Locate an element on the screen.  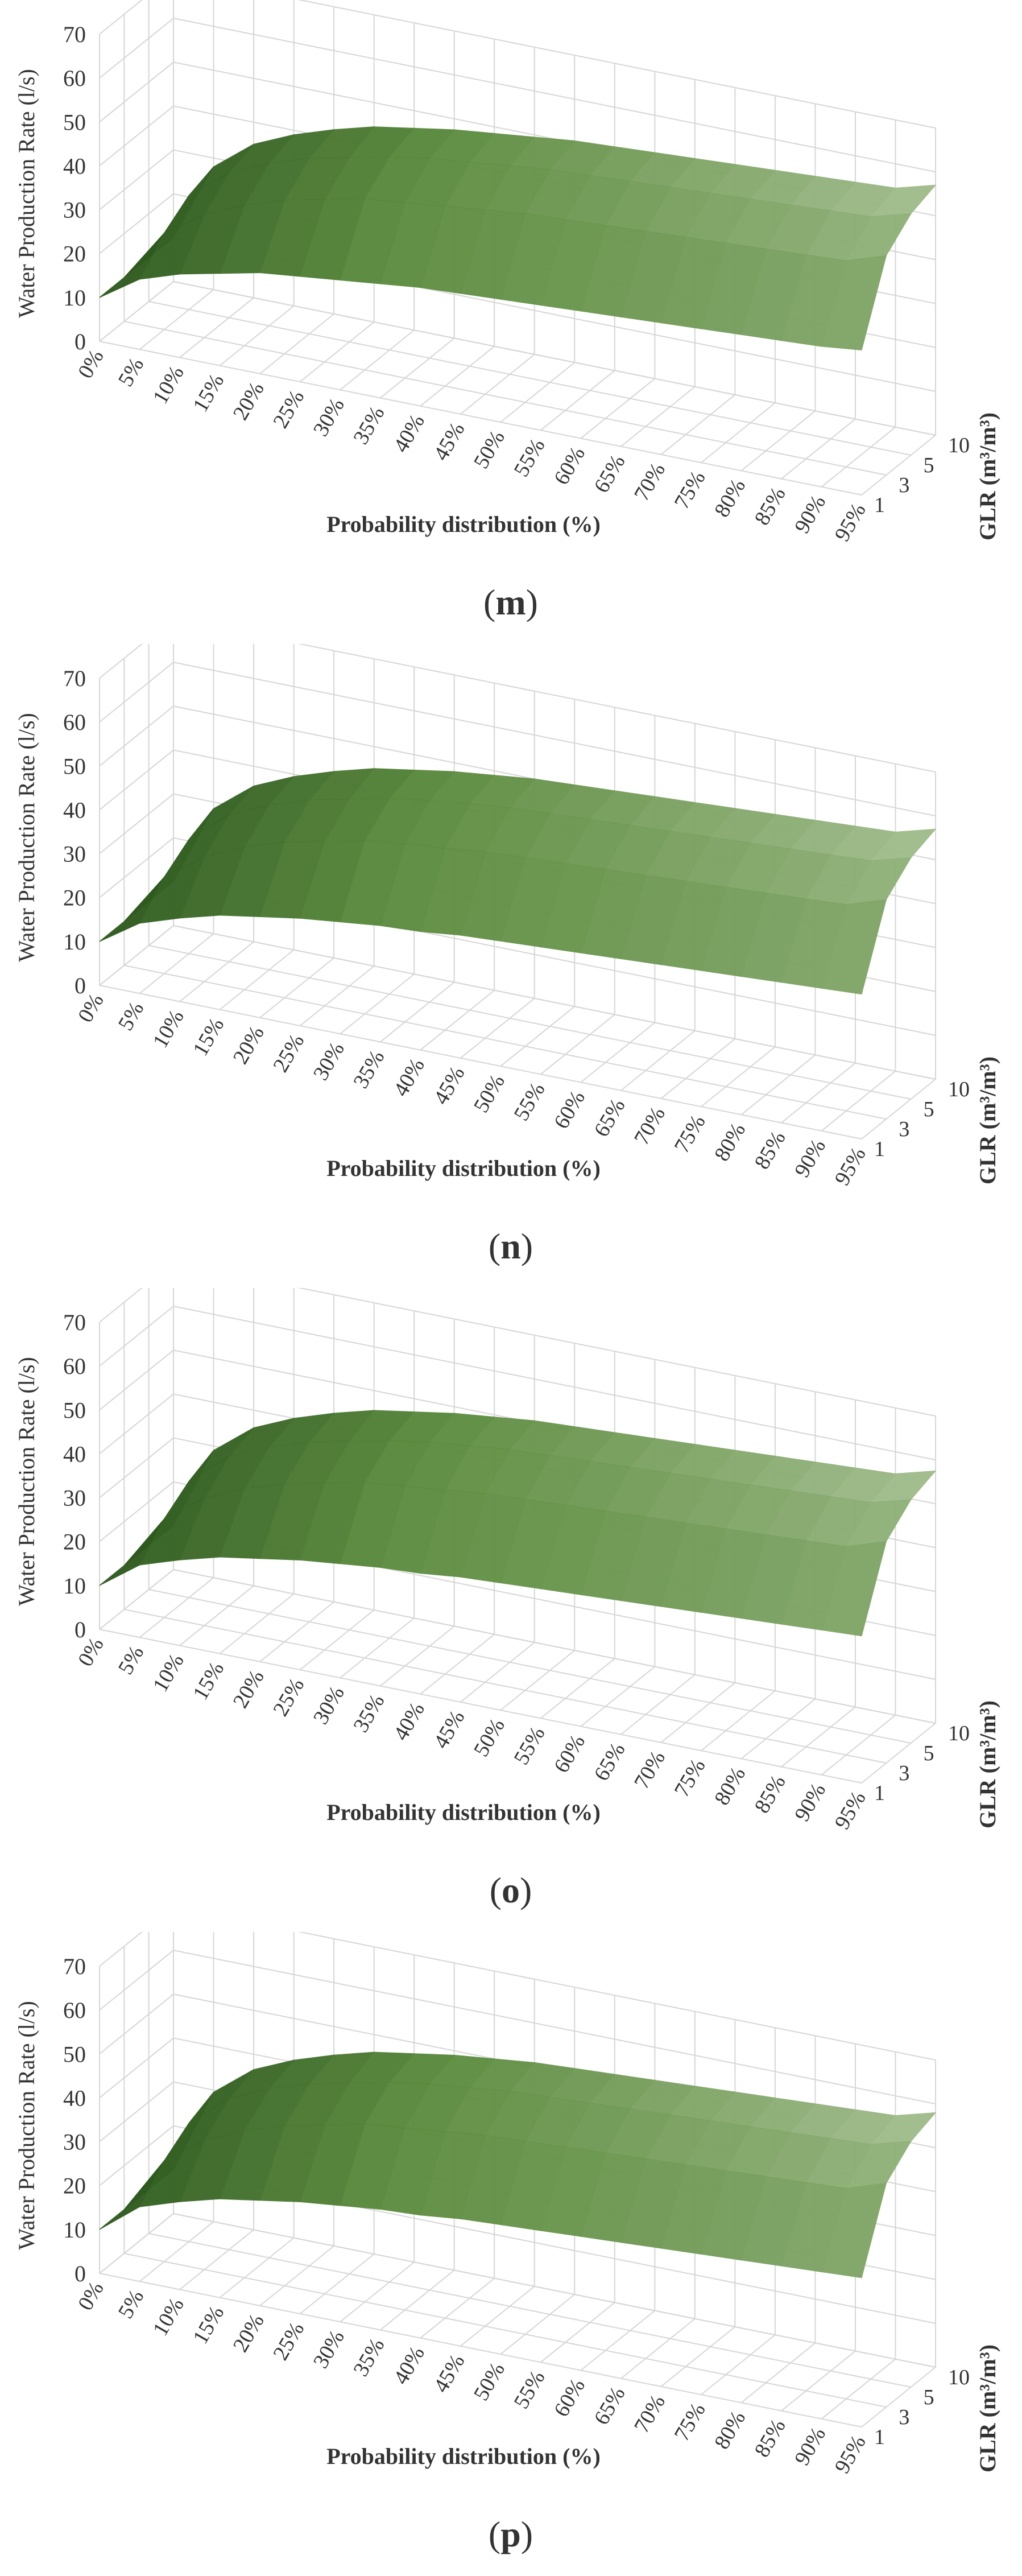
x-tick-label: 95% is located at coordinates (850, 2455).